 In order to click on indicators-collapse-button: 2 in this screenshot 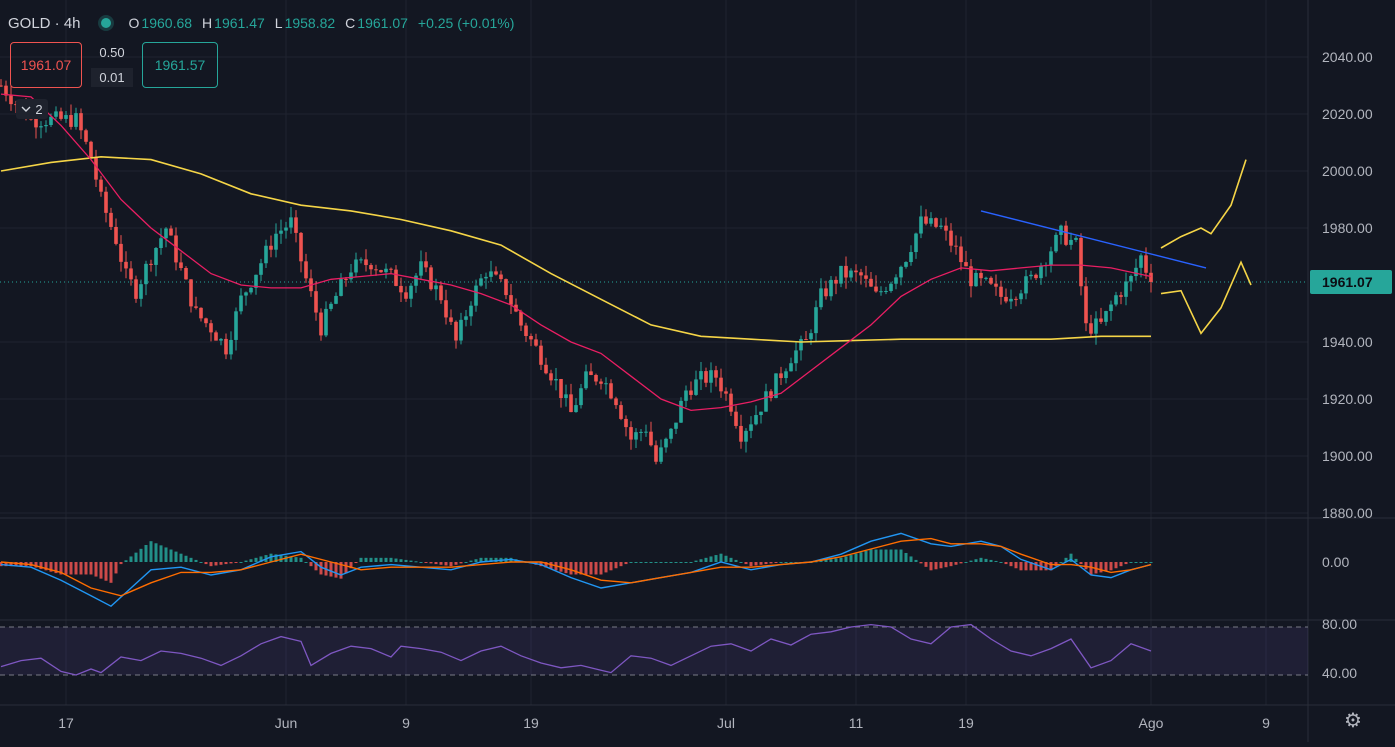, I will do `click(32, 109)`.